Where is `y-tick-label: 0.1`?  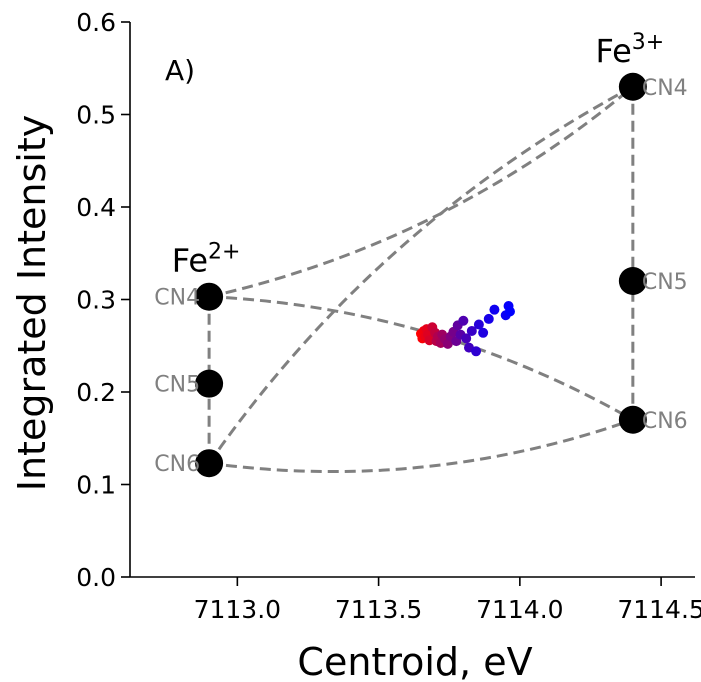 y-tick-label: 0.1 is located at coordinates (96, 485).